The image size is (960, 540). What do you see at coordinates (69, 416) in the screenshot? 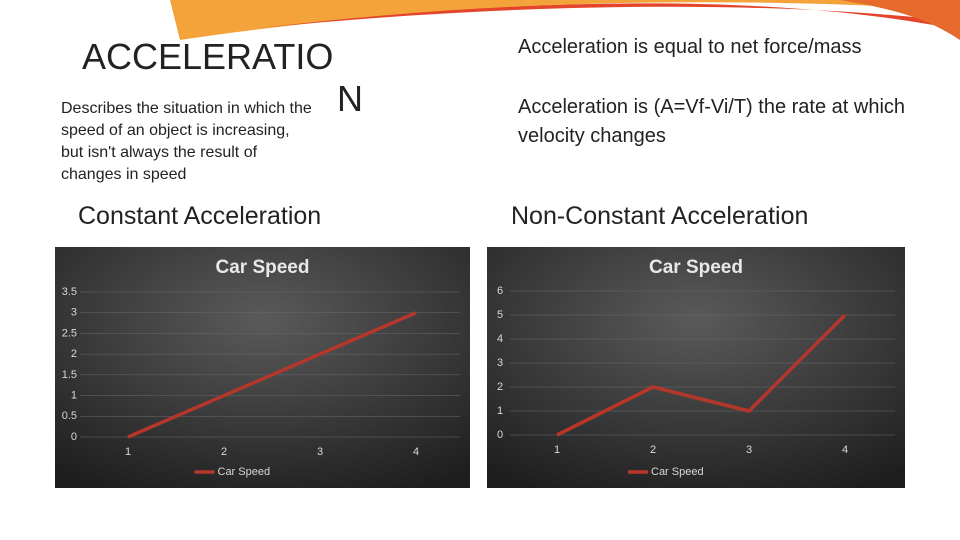
I see `y-tick-label: 0.5` at bounding box center [69, 416].